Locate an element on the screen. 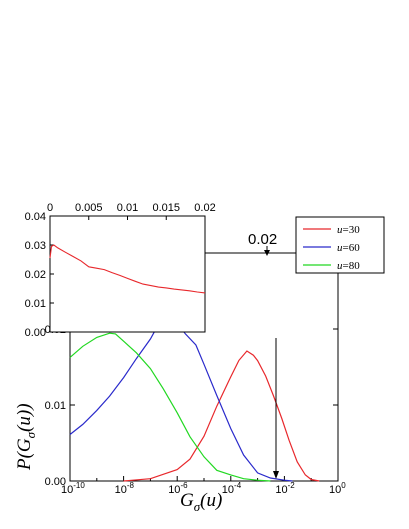 The width and height of the screenshot is (409, 529). x-axis-title: Gσ(u) is located at coordinates (201, 502).